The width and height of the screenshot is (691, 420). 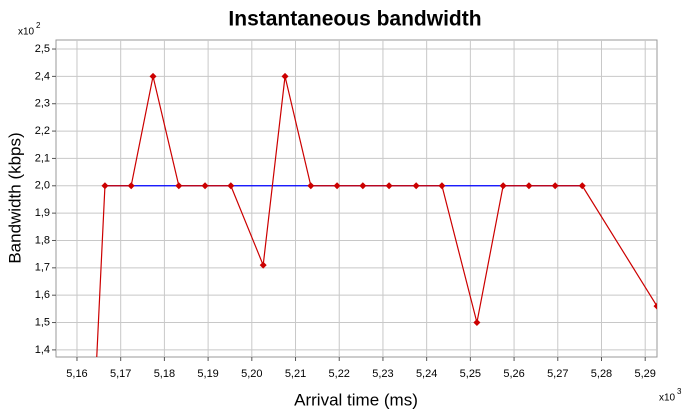 What do you see at coordinates (26, 32) in the screenshot?
I see `y-multiplier: x10` at bounding box center [26, 32].